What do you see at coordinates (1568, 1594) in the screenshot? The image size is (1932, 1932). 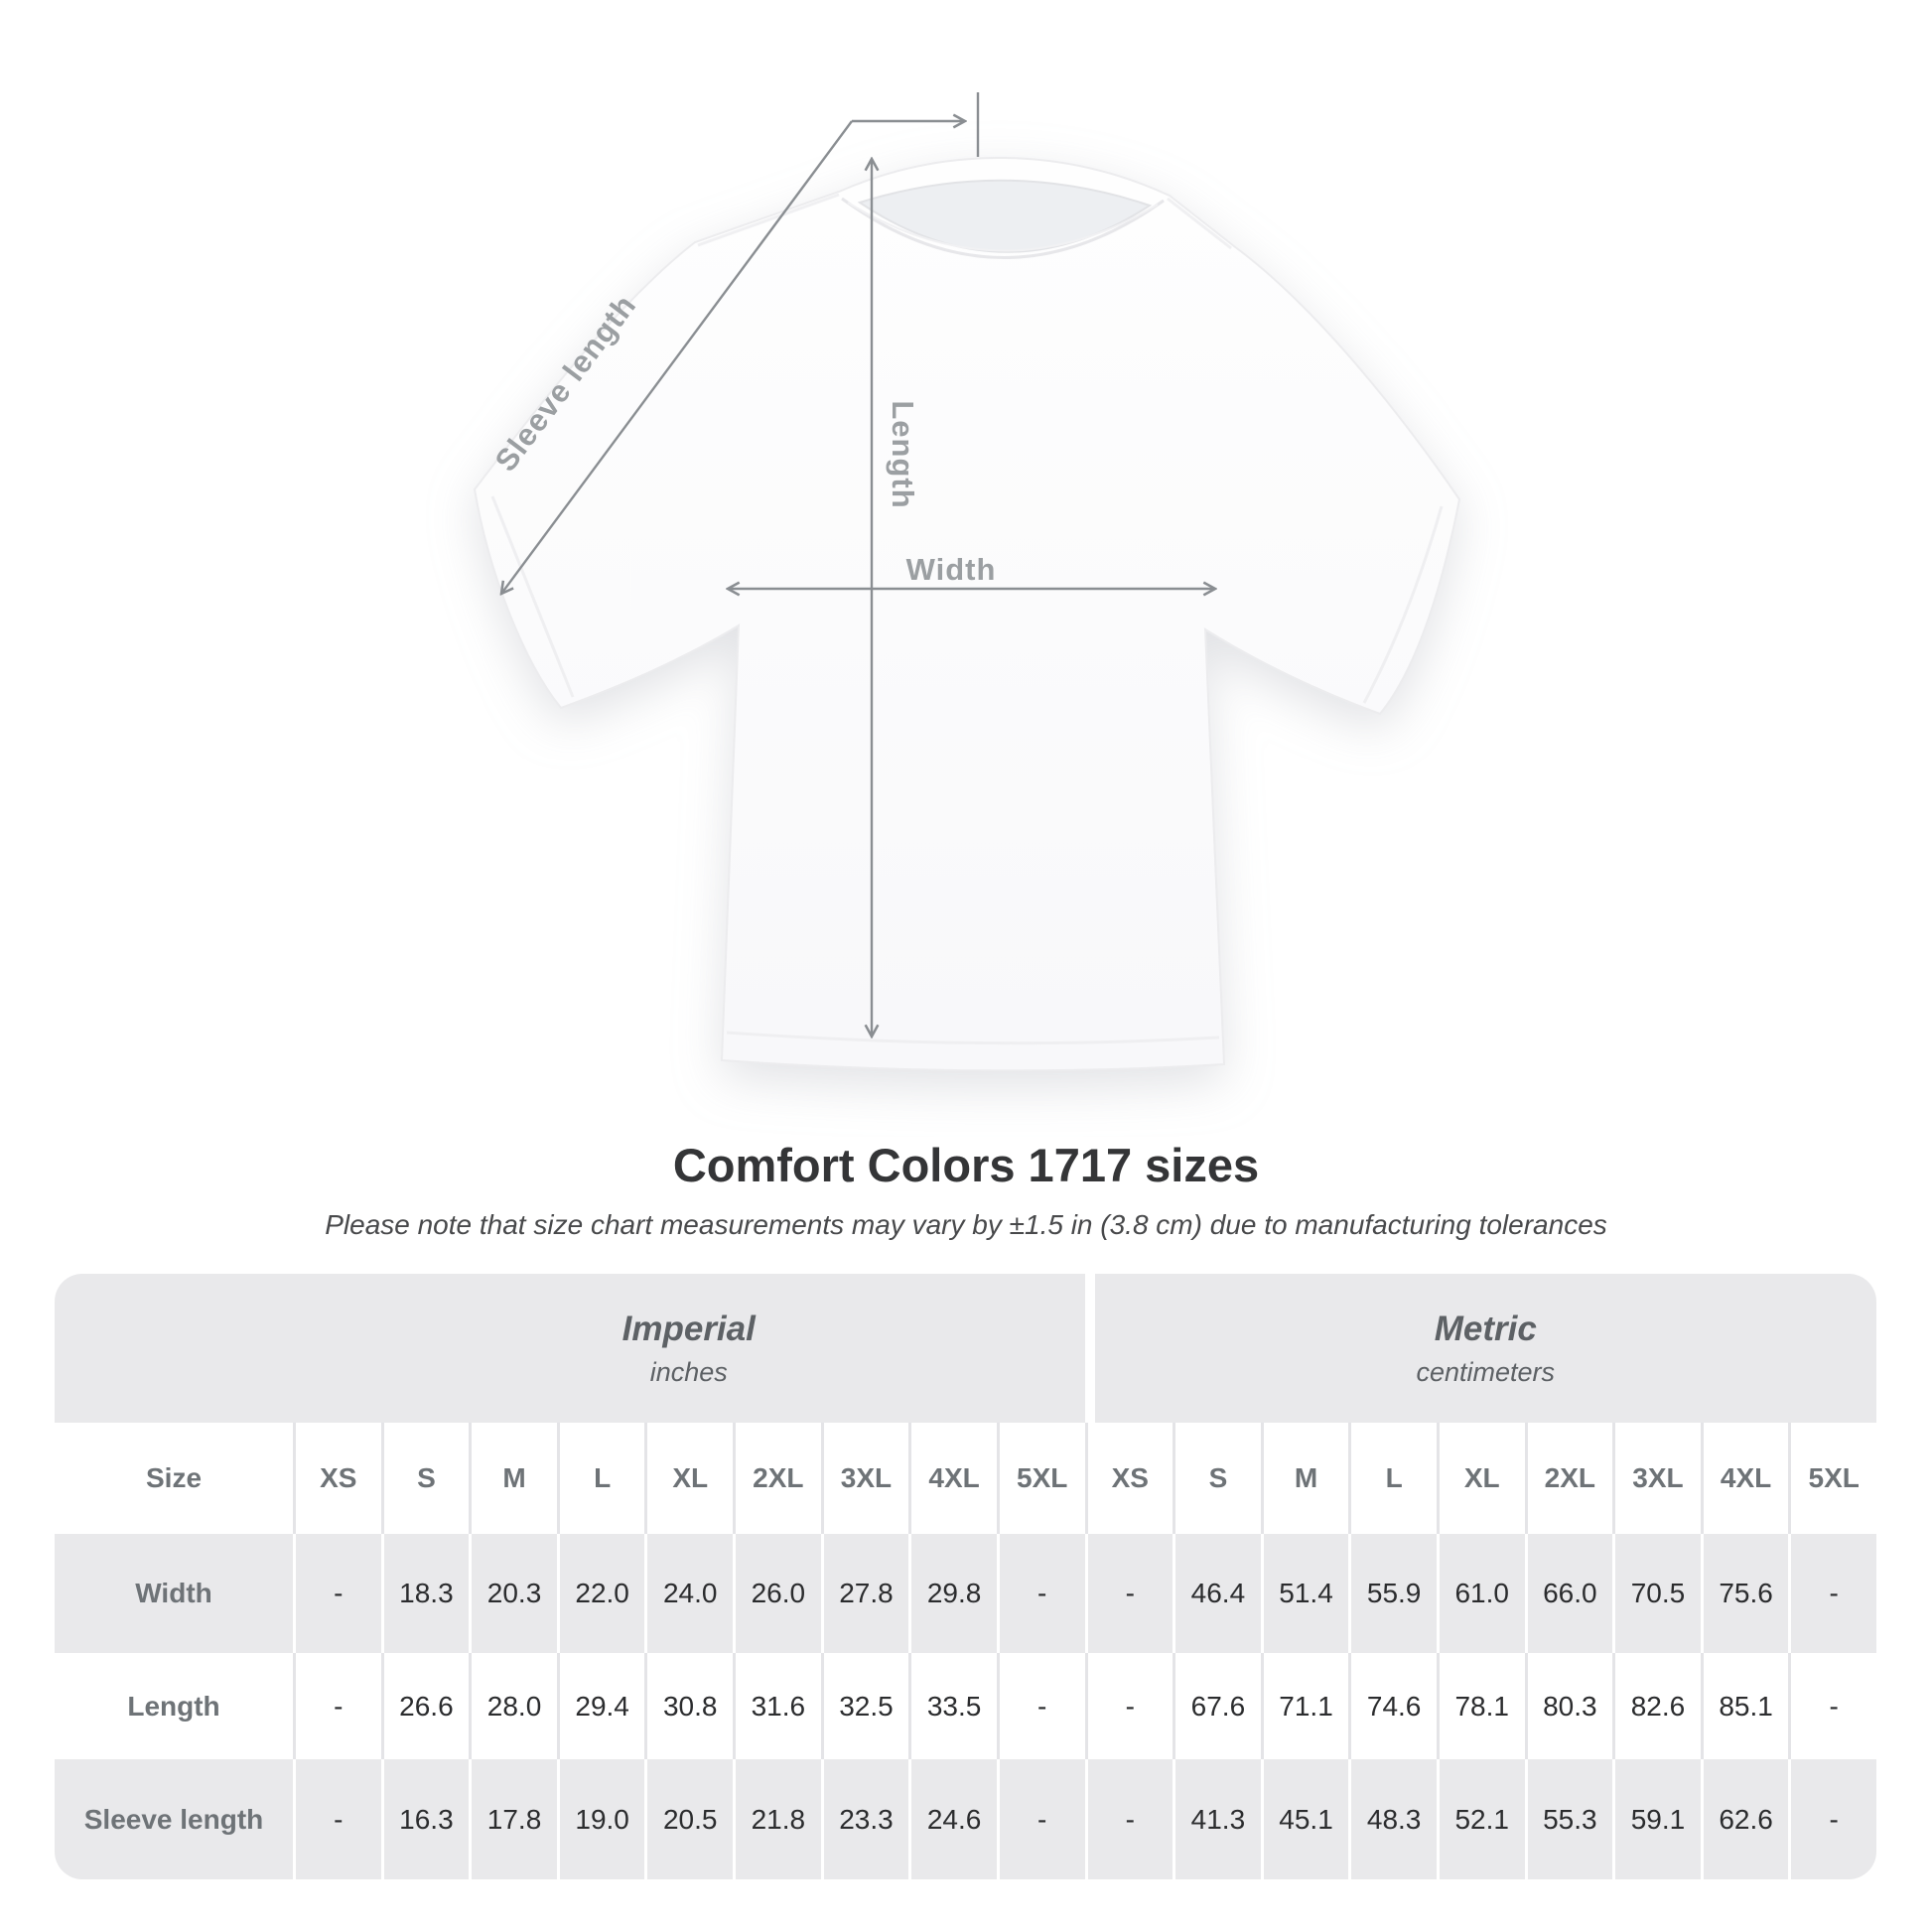 I see `value-cell: 66.0` at bounding box center [1568, 1594].